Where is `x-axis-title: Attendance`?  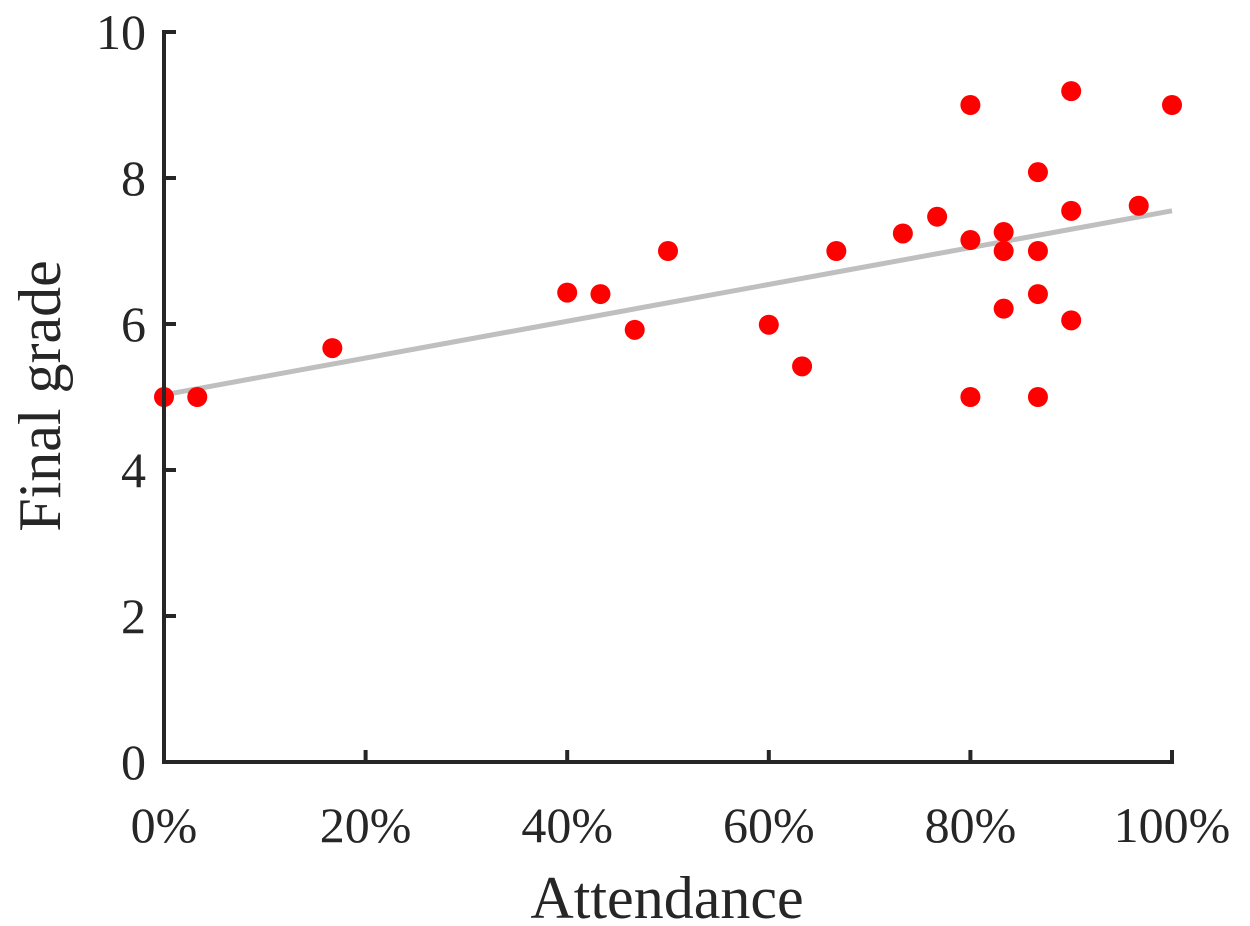
x-axis-title: Attendance is located at coordinates (666, 895).